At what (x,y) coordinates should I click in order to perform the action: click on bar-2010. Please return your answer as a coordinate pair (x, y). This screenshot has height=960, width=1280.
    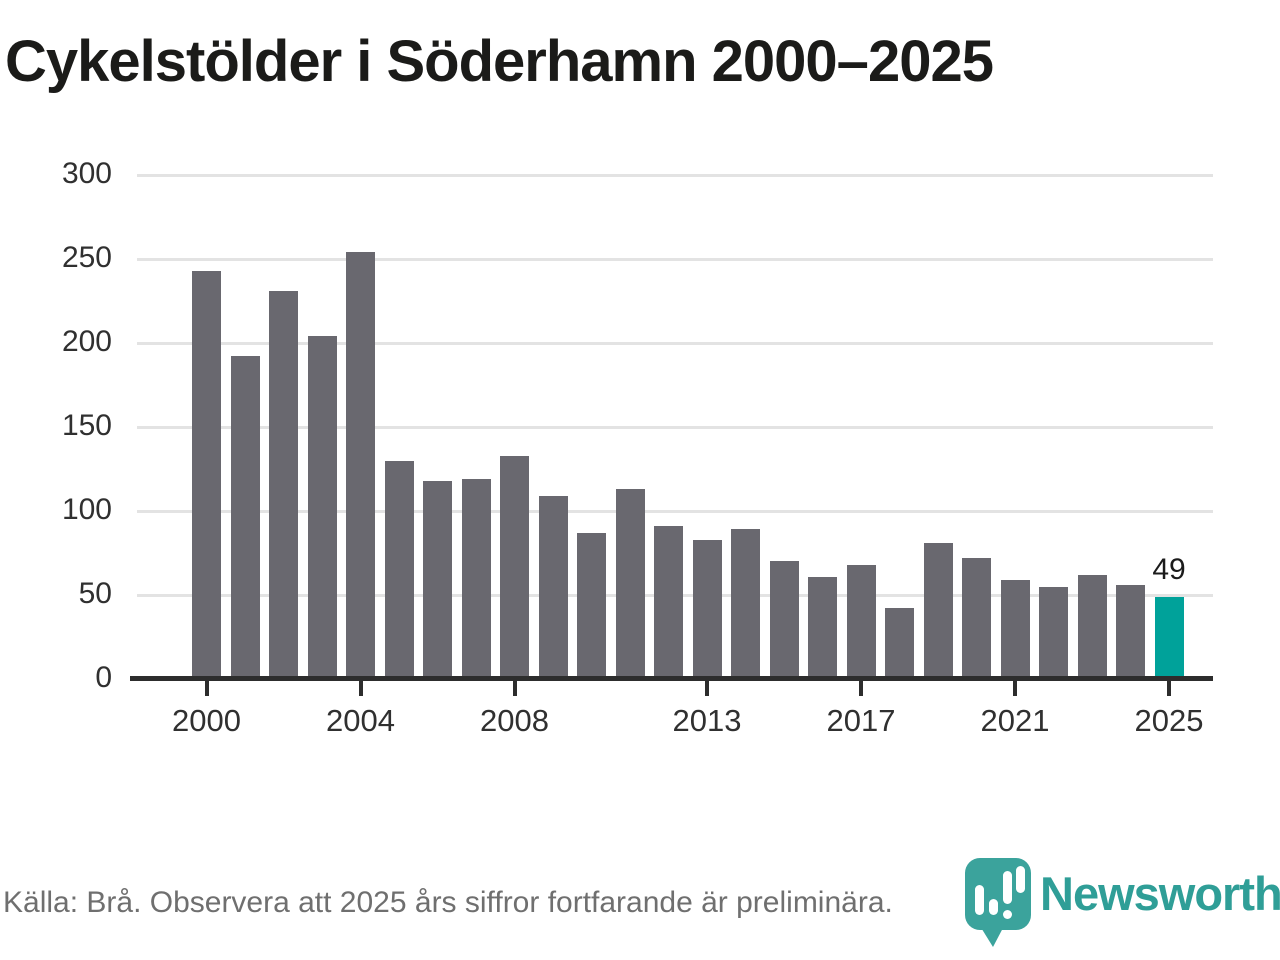
    Looking at the image, I should click on (591, 605).